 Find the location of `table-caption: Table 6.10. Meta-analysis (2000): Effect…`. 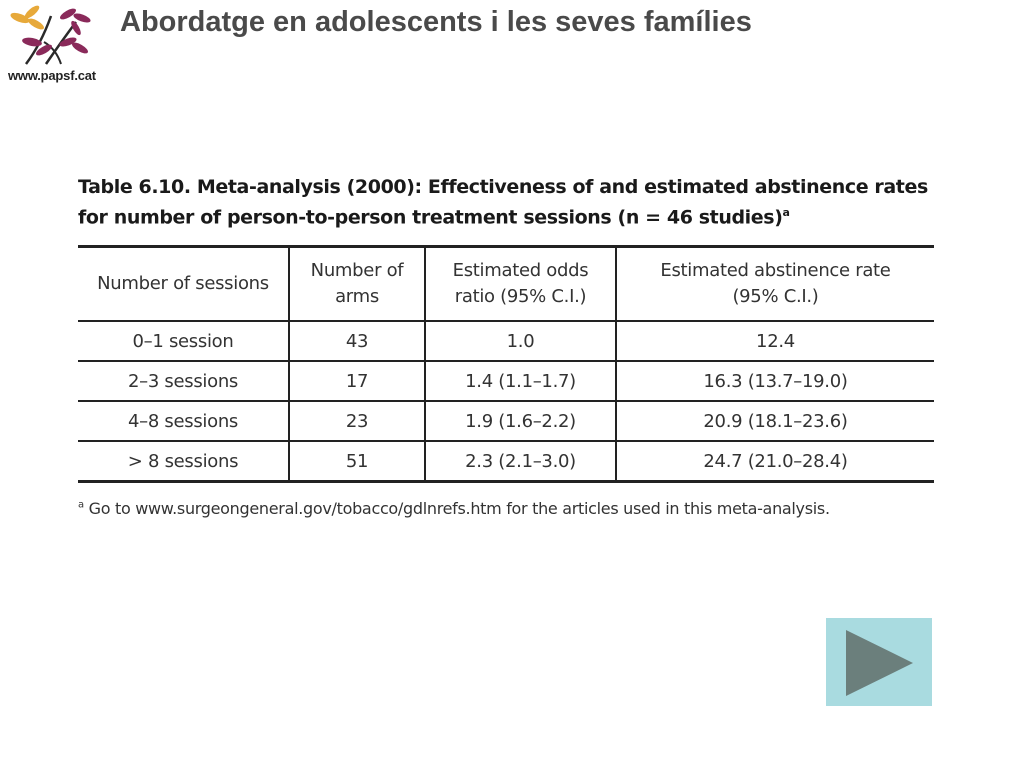

table-caption: Table 6.10. Meta-analysis (2000): Effect… is located at coordinates (508, 202).